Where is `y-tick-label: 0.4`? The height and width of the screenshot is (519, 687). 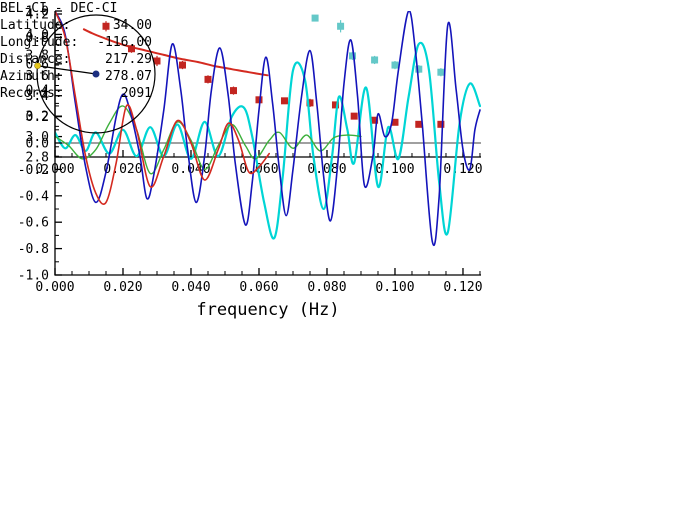
y-tick-label: 0.4 is located at coordinates (38, 91).